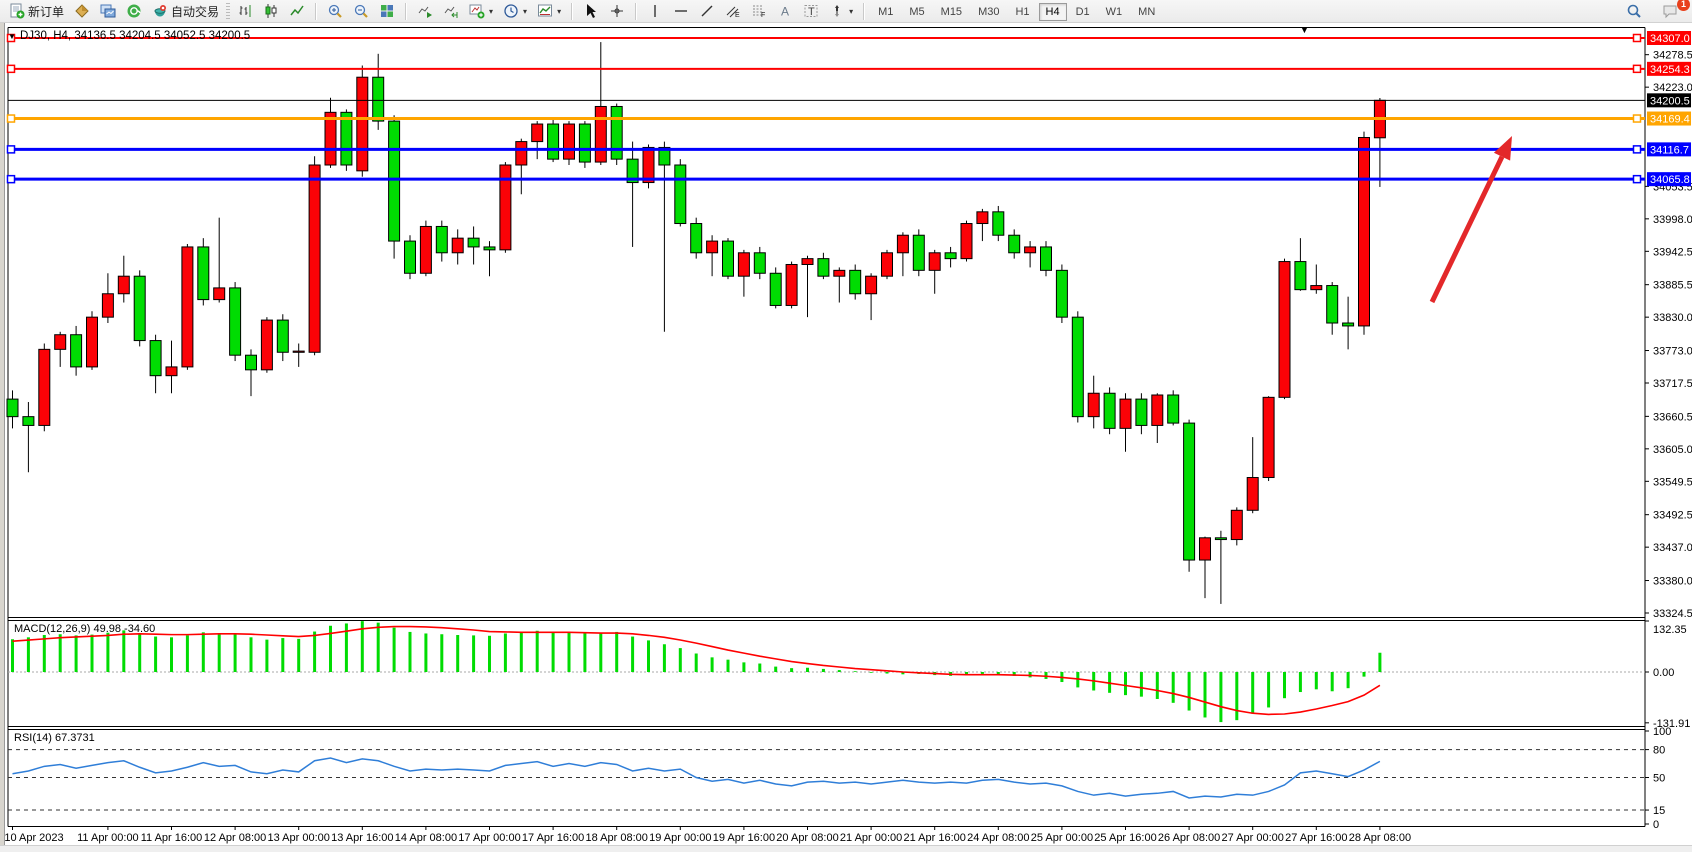 This screenshot has width=1692, height=852. What do you see at coordinates (826, 118) in the screenshot?
I see `horizontal-line-34169.4` at bounding box center [826, 118].